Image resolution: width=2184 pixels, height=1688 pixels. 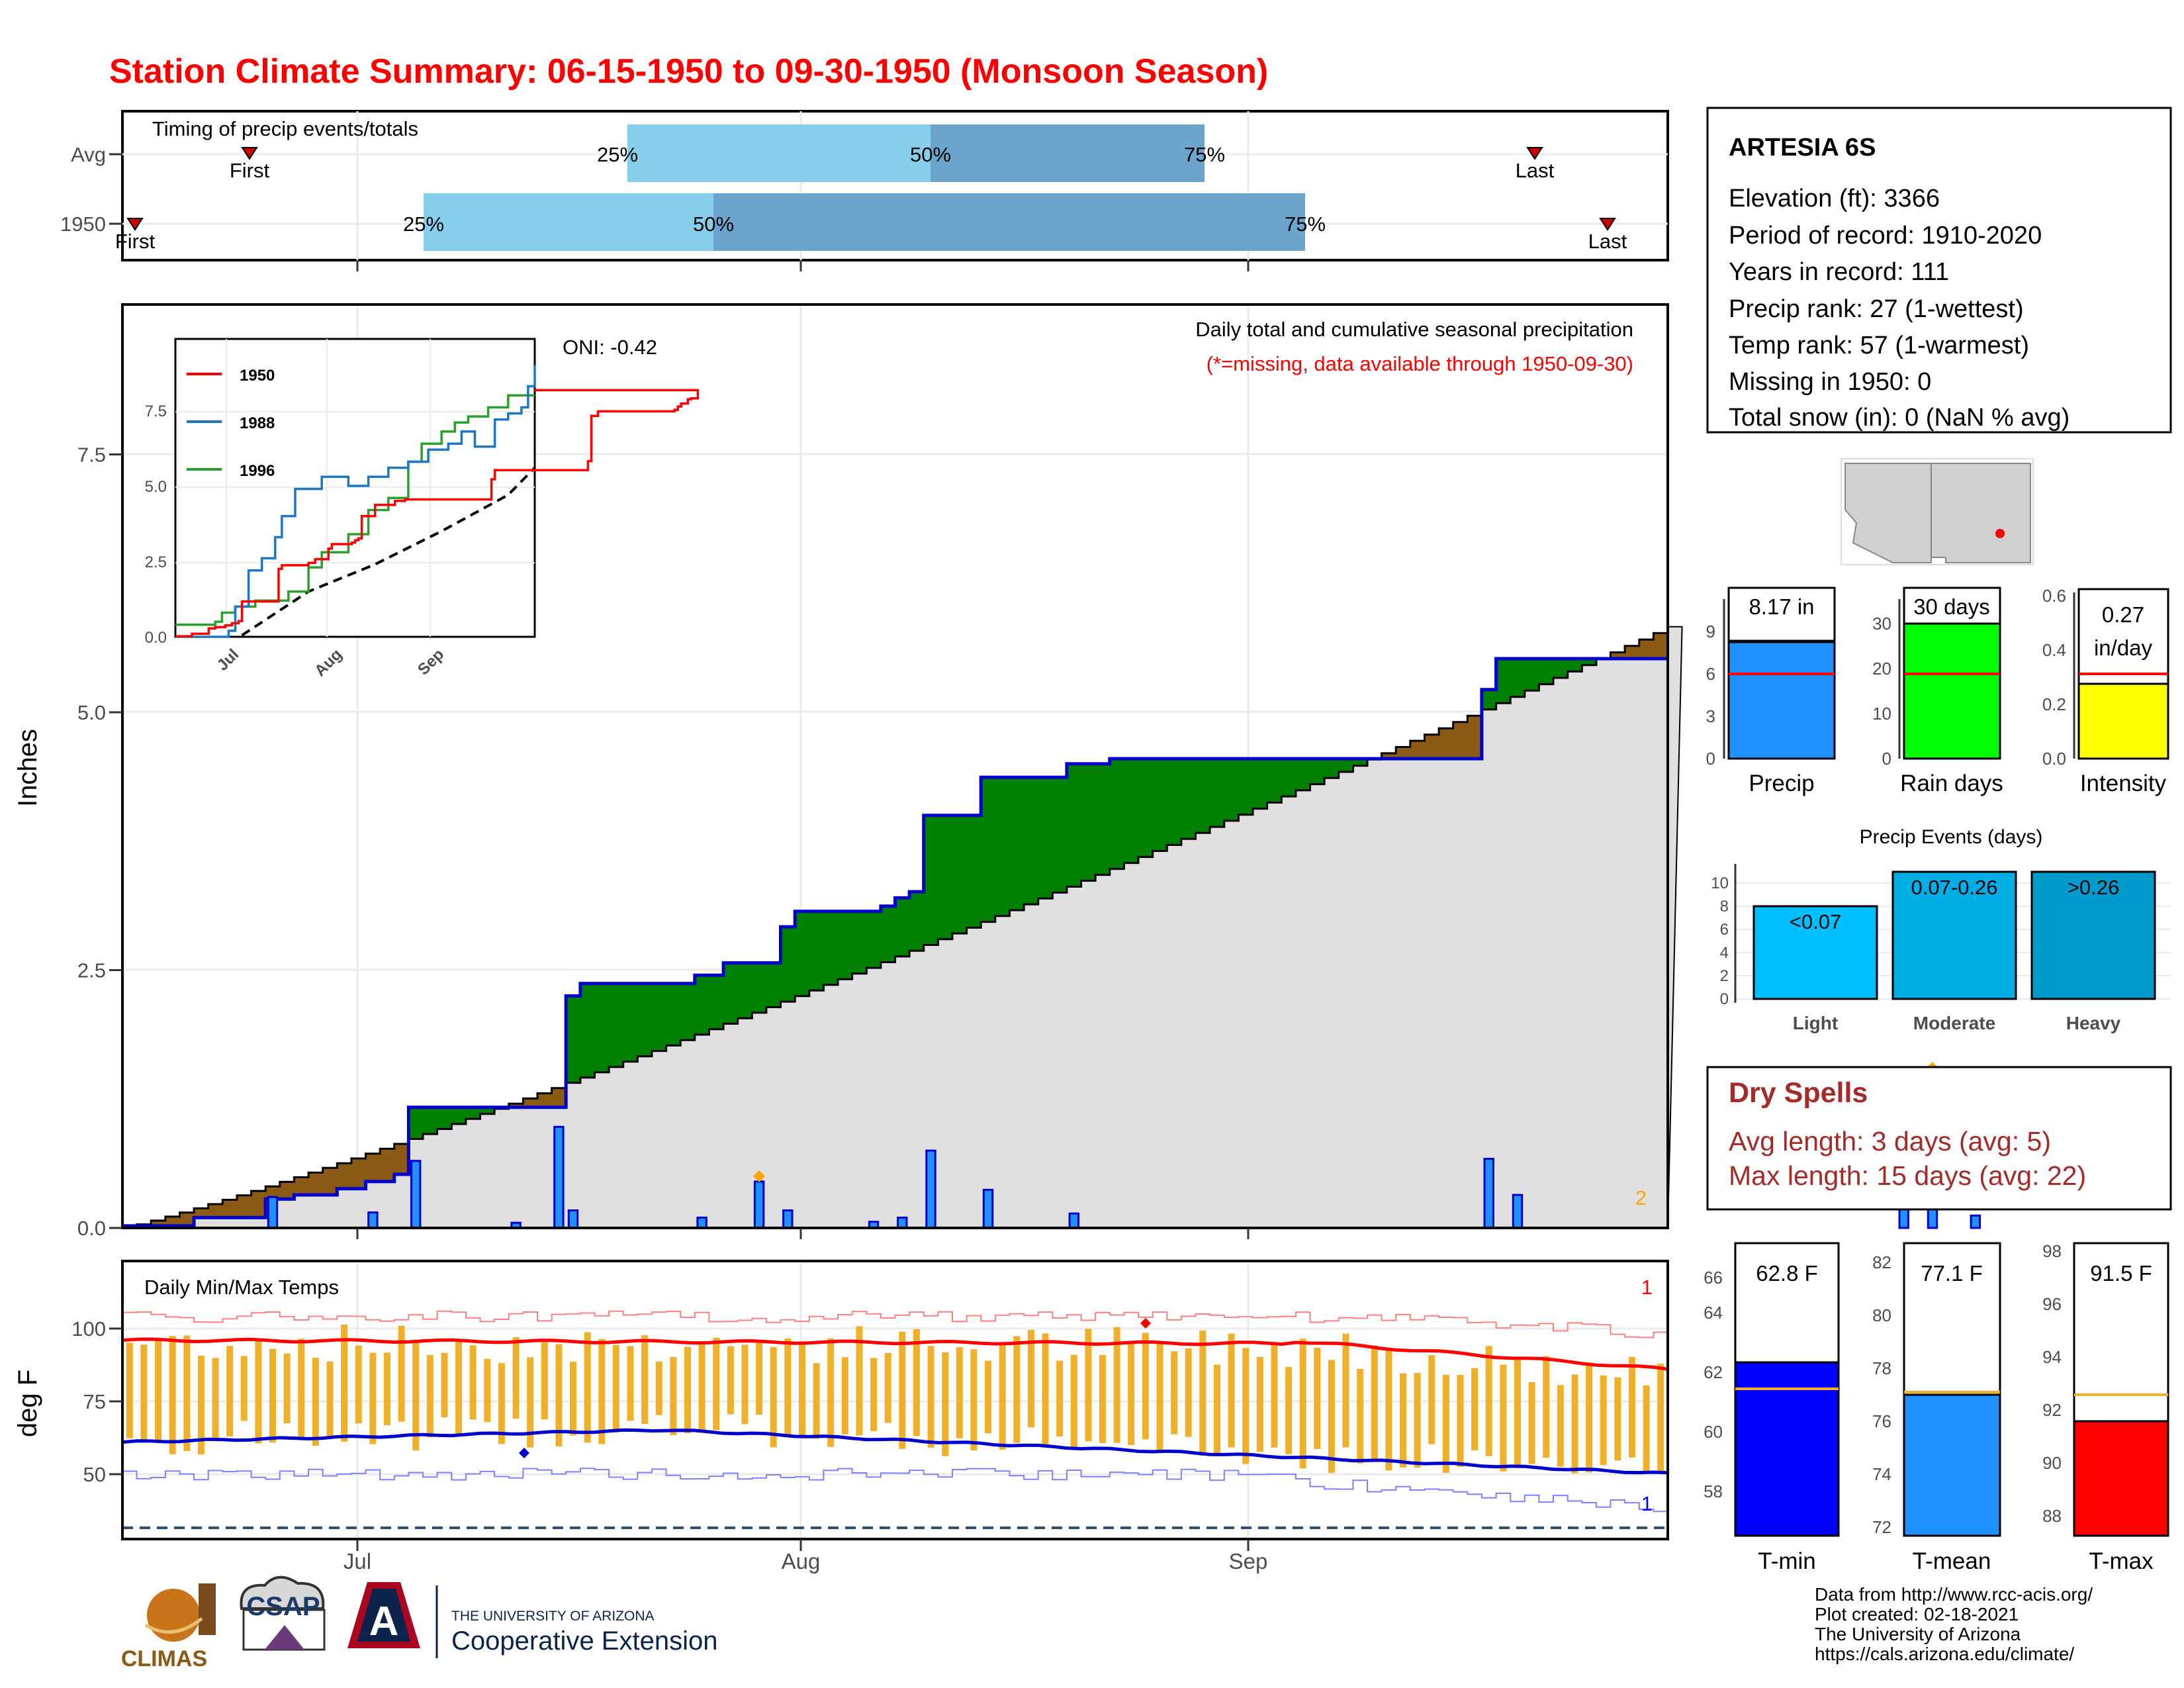 I want to click on stat-tmax-tick-96: 96, so click(x=2052, y=1304).